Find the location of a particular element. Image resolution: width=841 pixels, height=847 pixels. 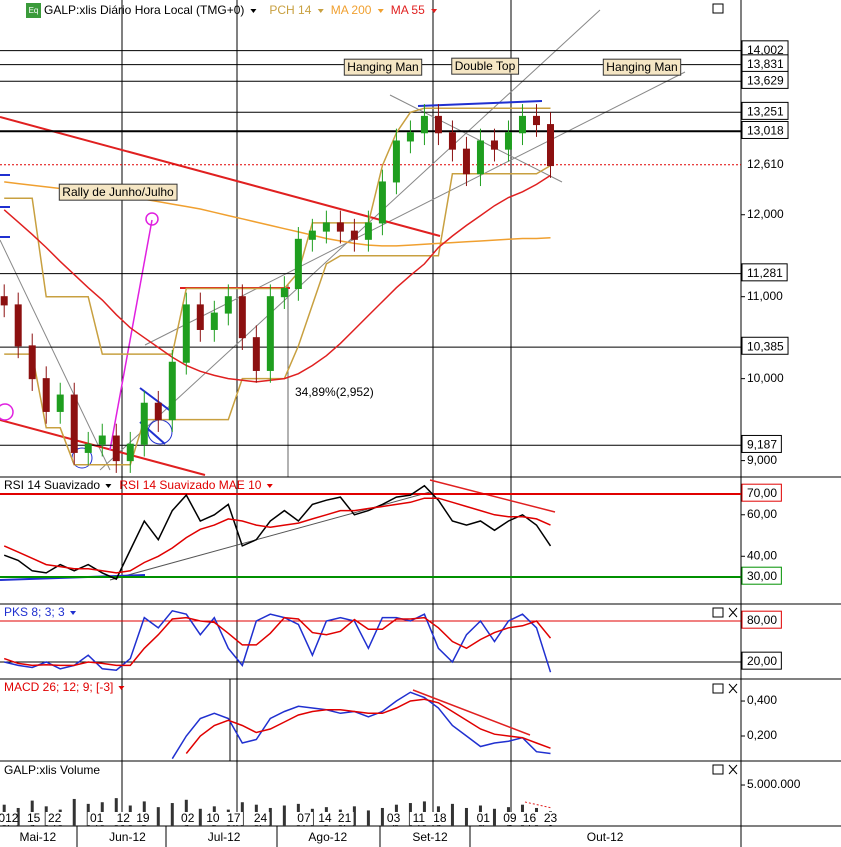

price-level-label: 12,610 is located at coordinates (765, 164).